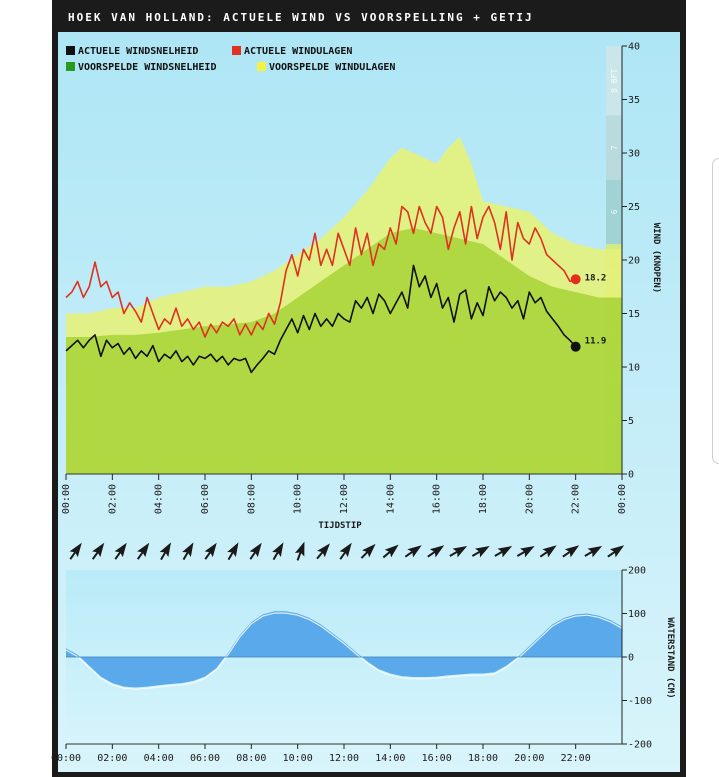 The image size is (719, 777). What do you see at coordinates (656, 258) in the screenshot?
I see `y-axis-label: WIND (KNOPEN)` at bounding box center [656, 258].